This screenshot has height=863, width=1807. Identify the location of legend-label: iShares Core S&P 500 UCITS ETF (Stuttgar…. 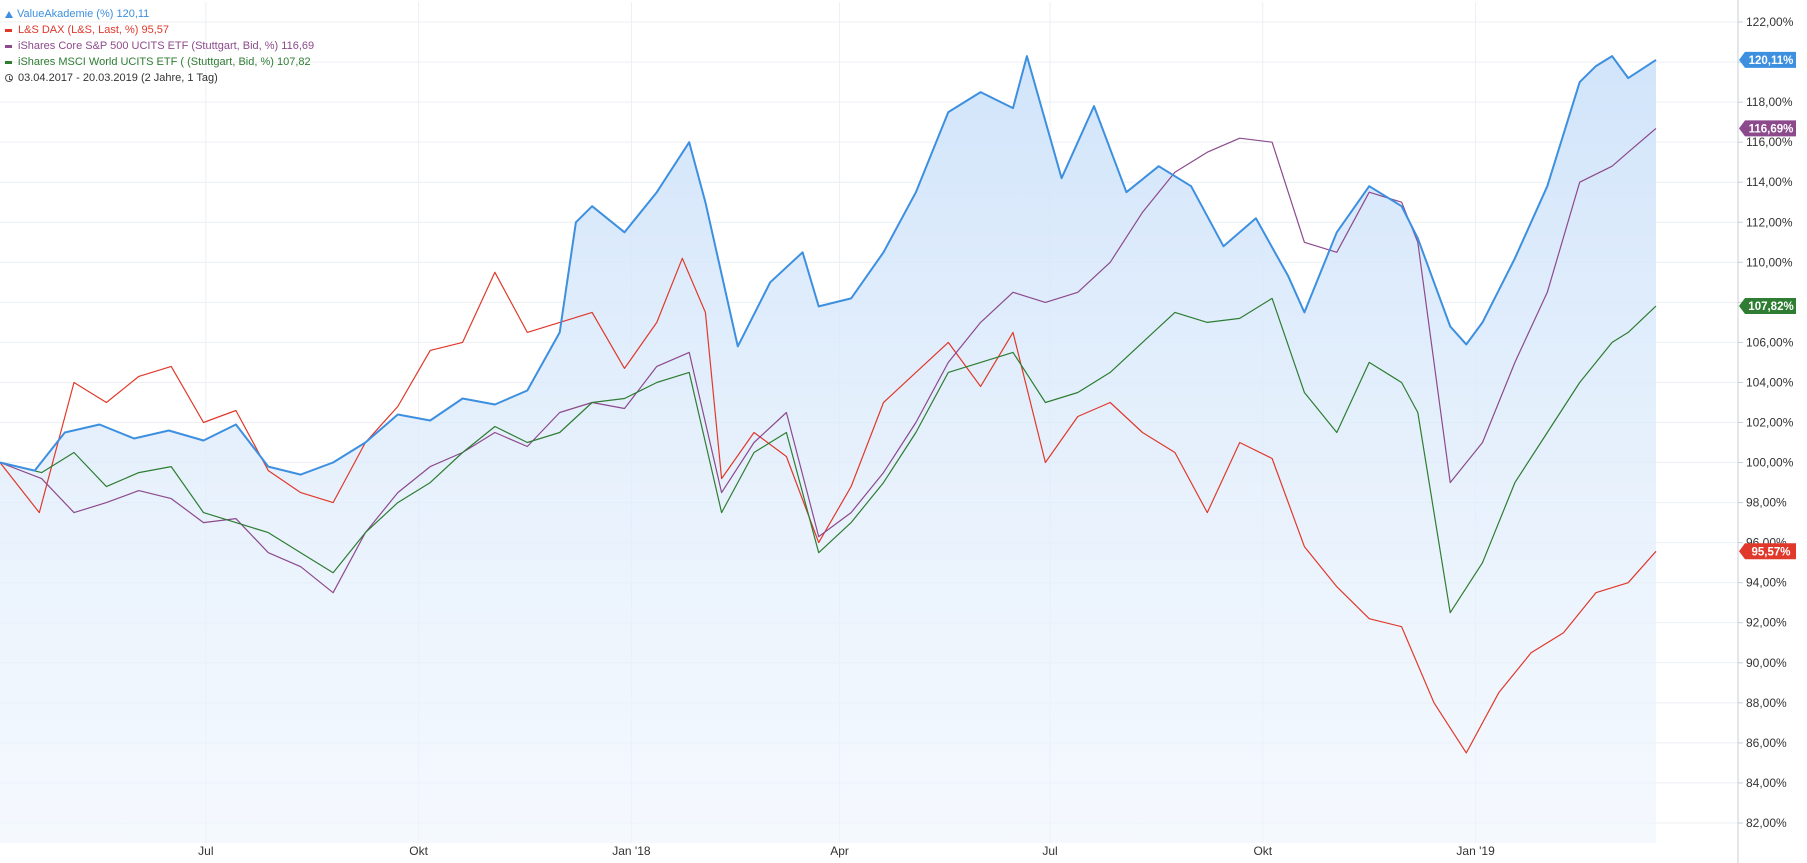
(148, 46).